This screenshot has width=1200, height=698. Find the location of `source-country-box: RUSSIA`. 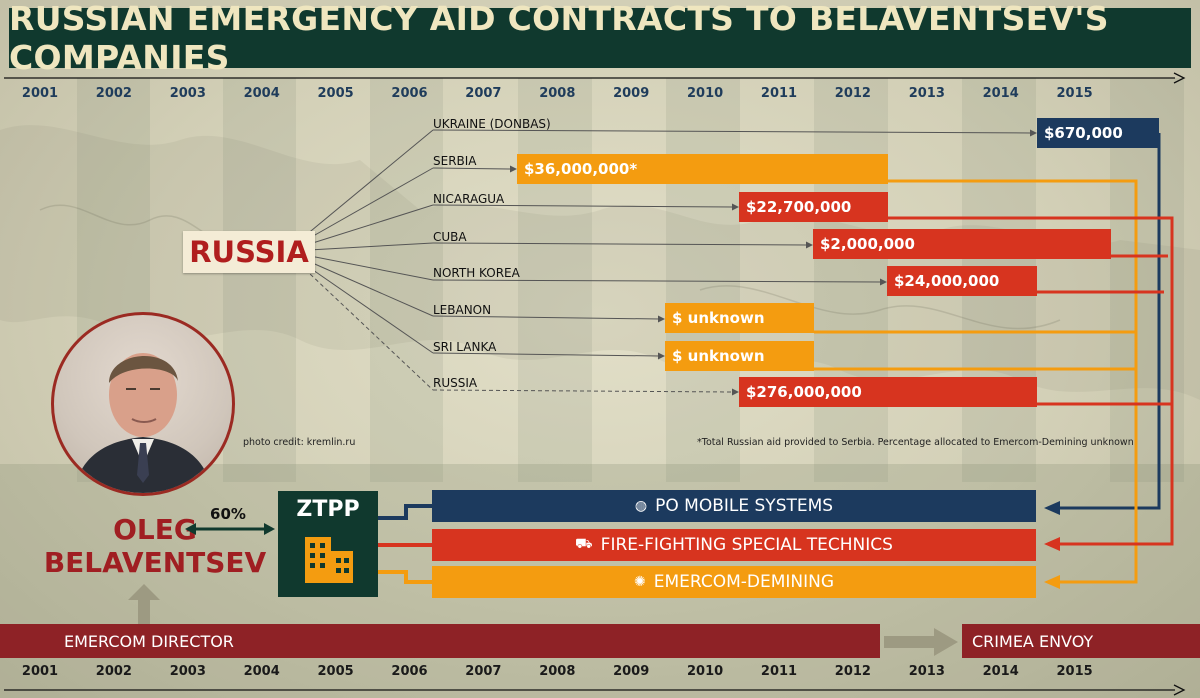

source-country-box: RUSSIA is located at coordinates (249, 252).